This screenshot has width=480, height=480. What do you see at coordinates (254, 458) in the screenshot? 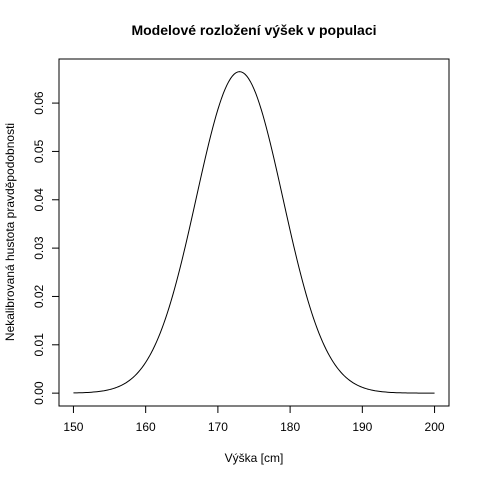
I see `x-axis-label: Výška [cm]` at bounding box center [254, 458].